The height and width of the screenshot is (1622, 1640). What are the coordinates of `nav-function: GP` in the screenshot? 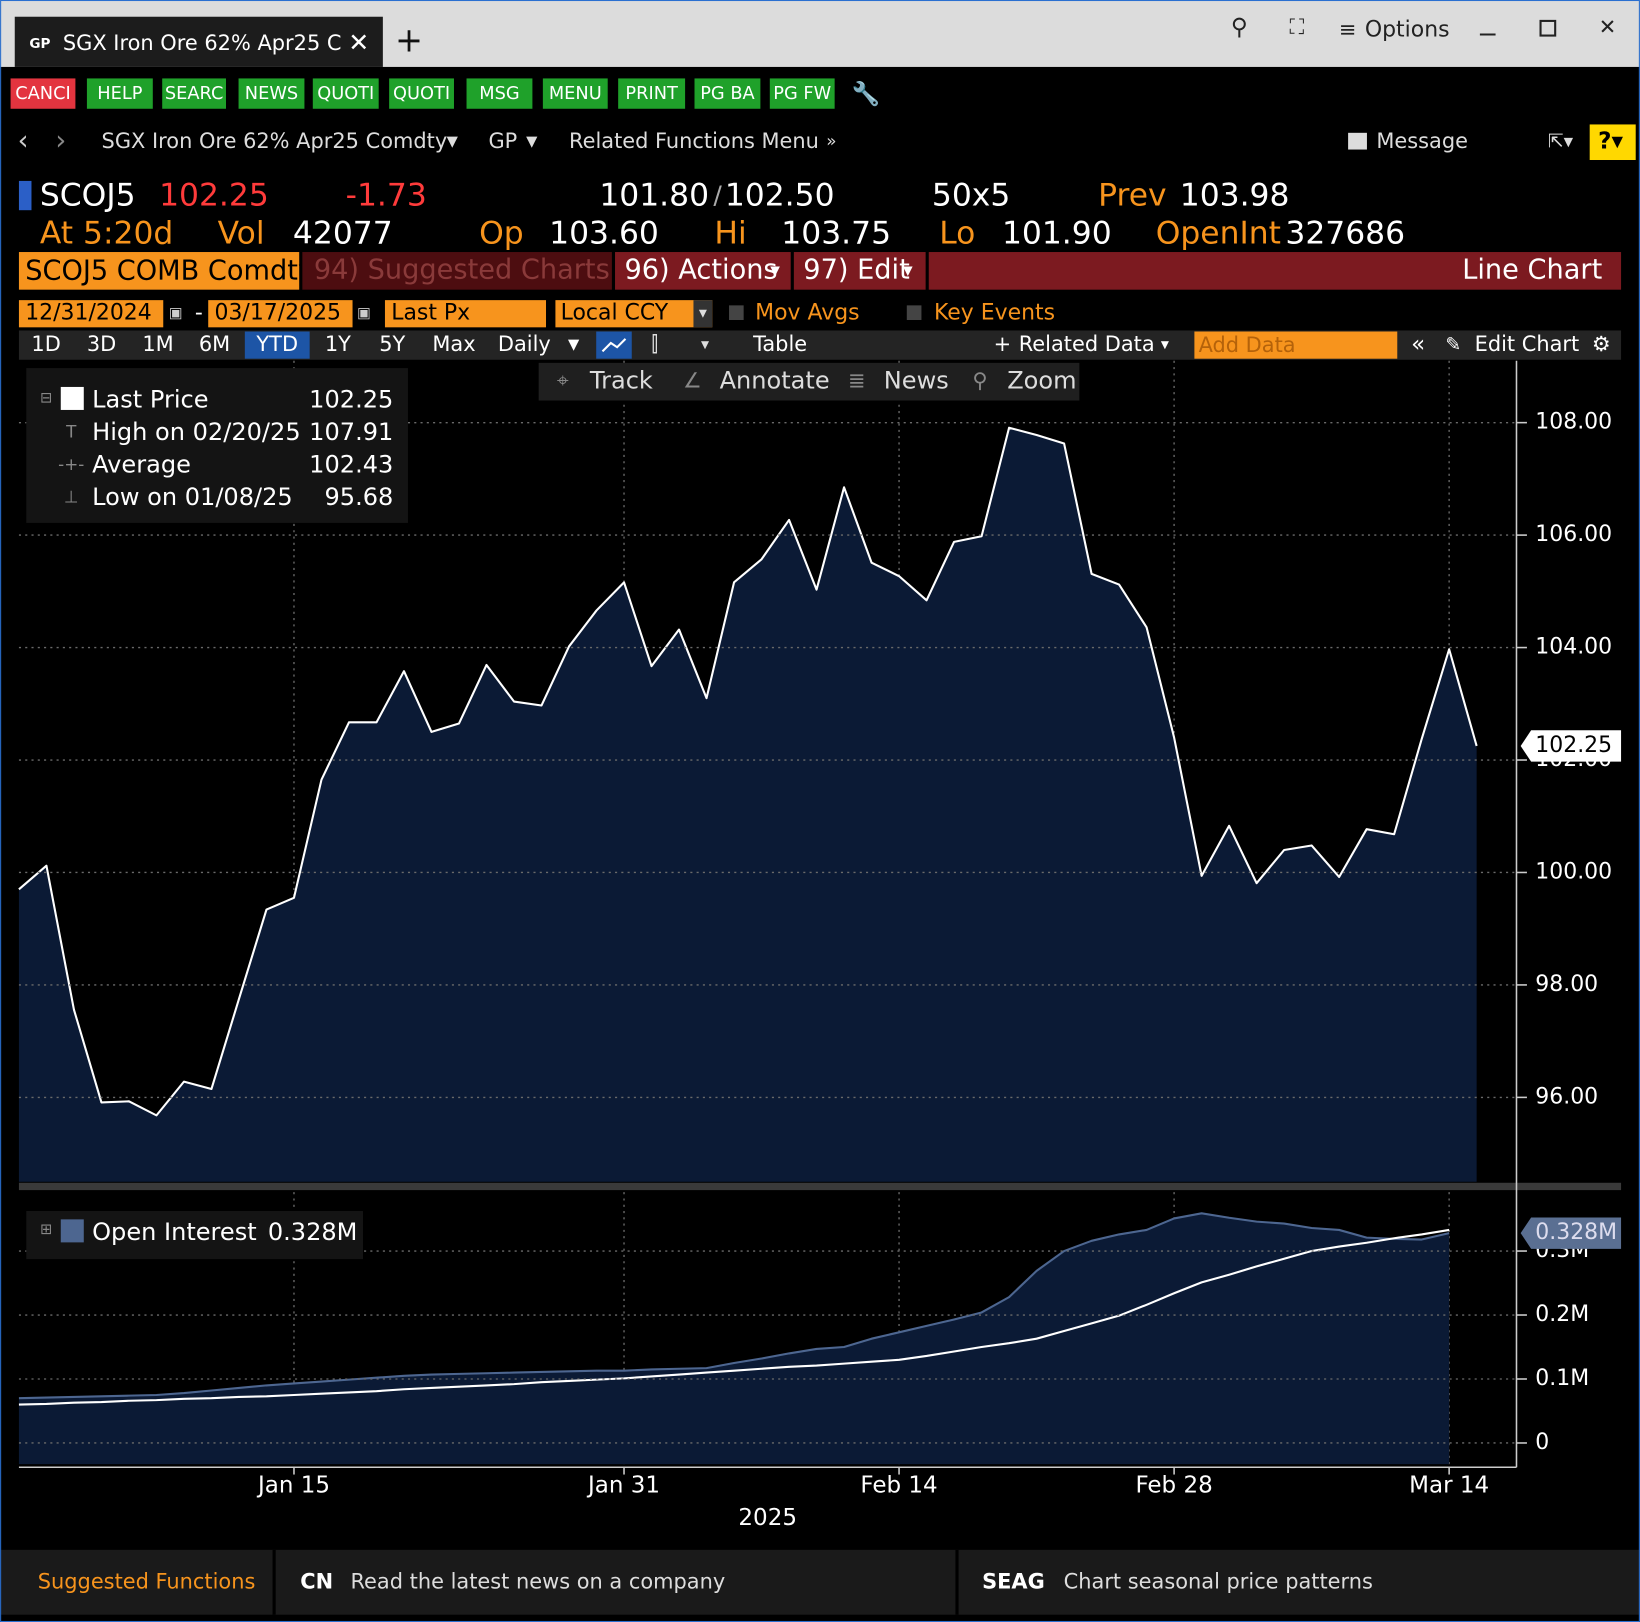 It's located at (502, 141).